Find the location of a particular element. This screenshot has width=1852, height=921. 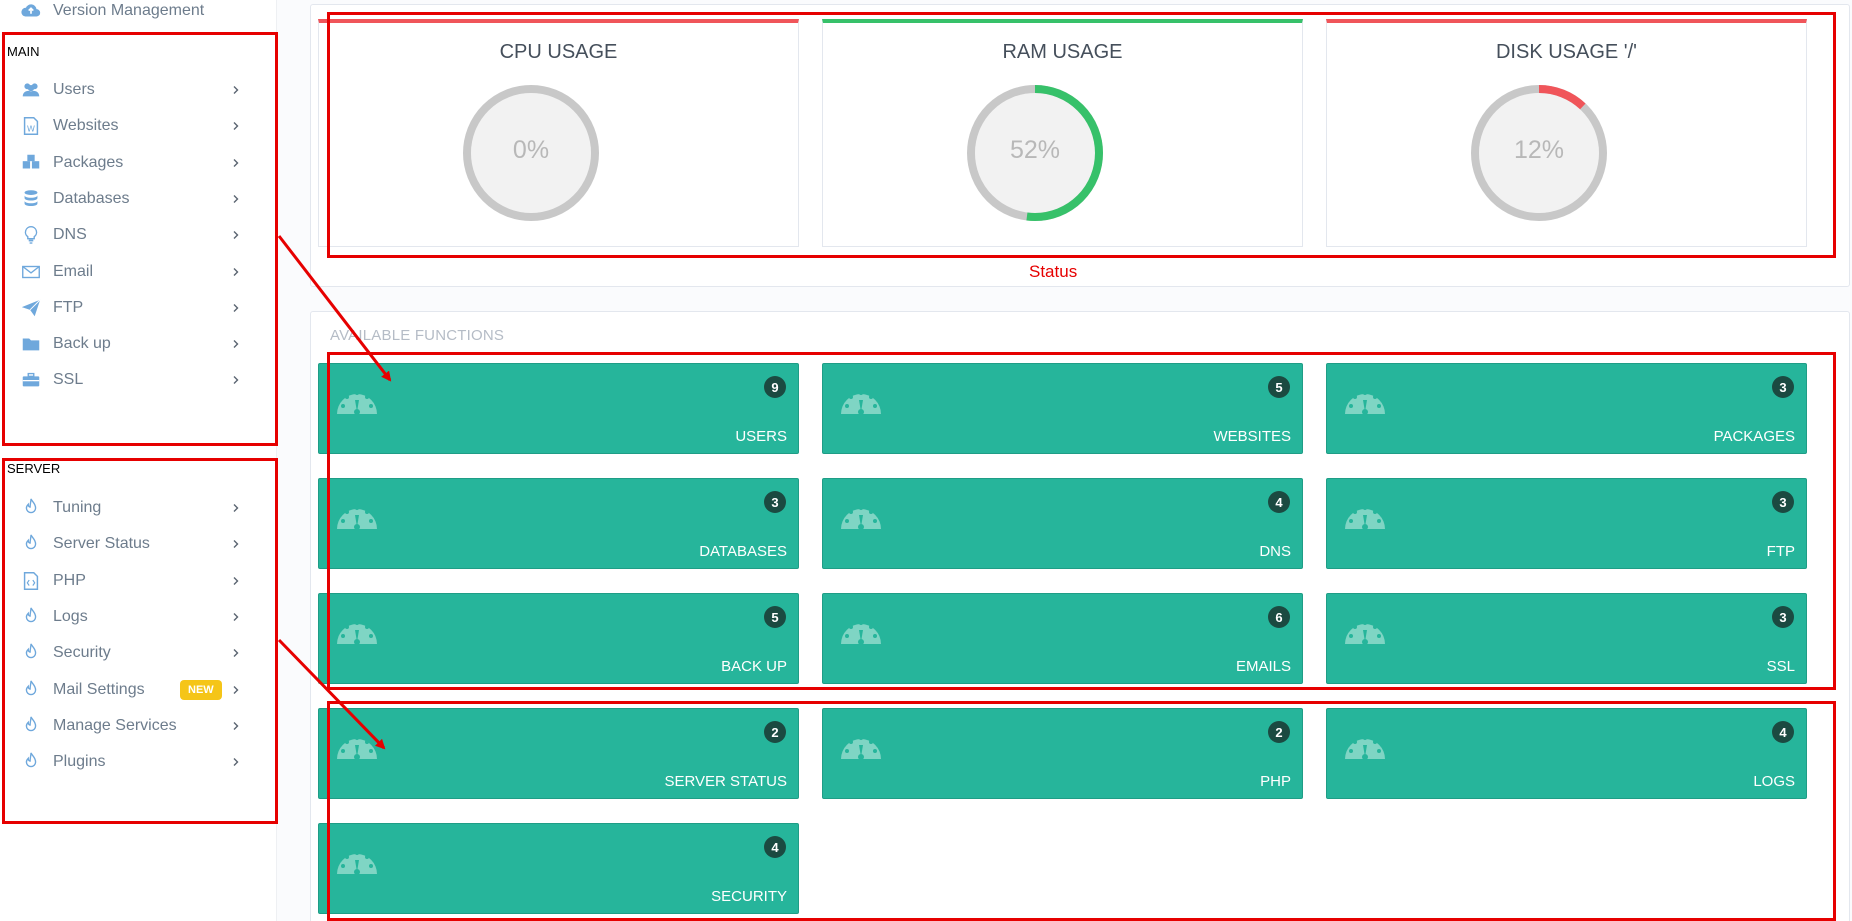

sidebar-item-label: Databases is located at coordinates (91, 198).